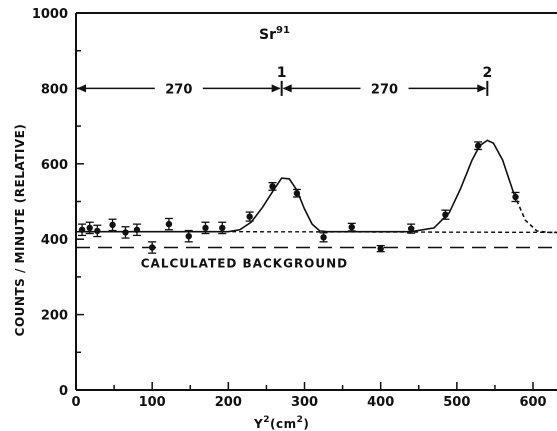 The height and width of the screenshot is (431, 557). I want to click on fit-extrapolation, so click(535, 213).